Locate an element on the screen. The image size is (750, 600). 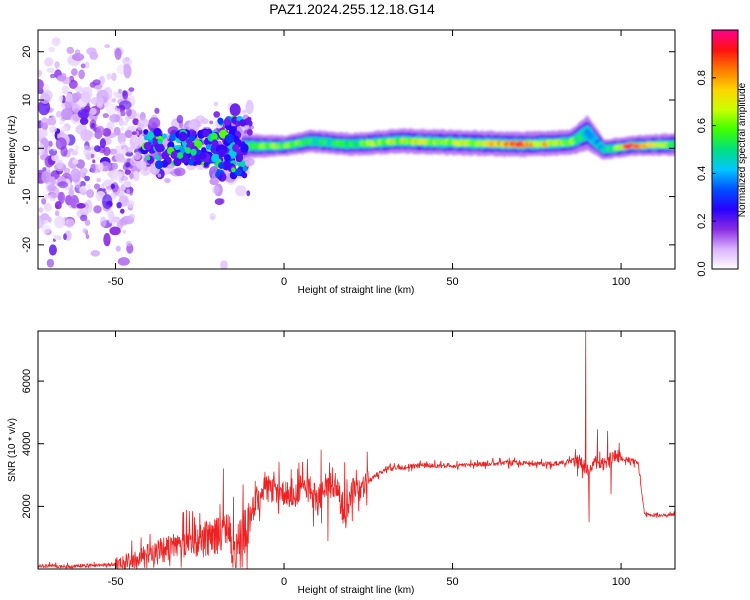
colorbar-tick-label: 0.6 is located at coordinates (702, 125).